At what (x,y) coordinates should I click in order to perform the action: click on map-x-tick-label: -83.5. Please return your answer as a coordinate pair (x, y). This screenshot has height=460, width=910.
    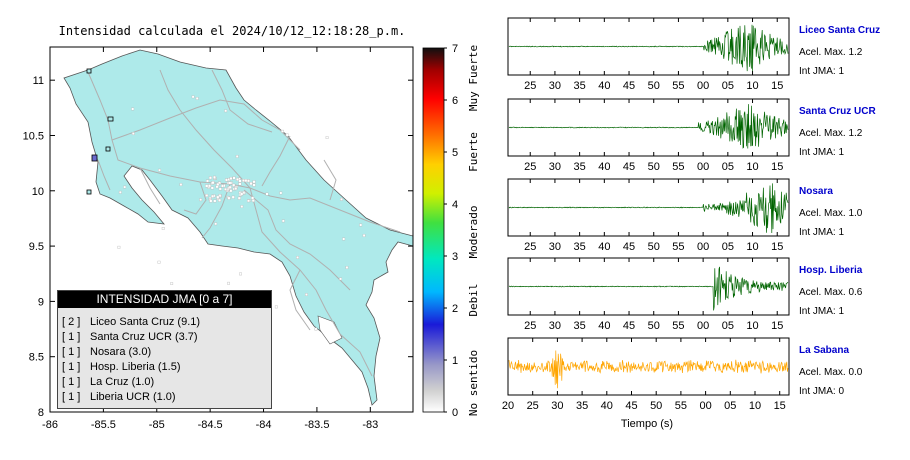
    Looking at the image, I should click on (316, 425).